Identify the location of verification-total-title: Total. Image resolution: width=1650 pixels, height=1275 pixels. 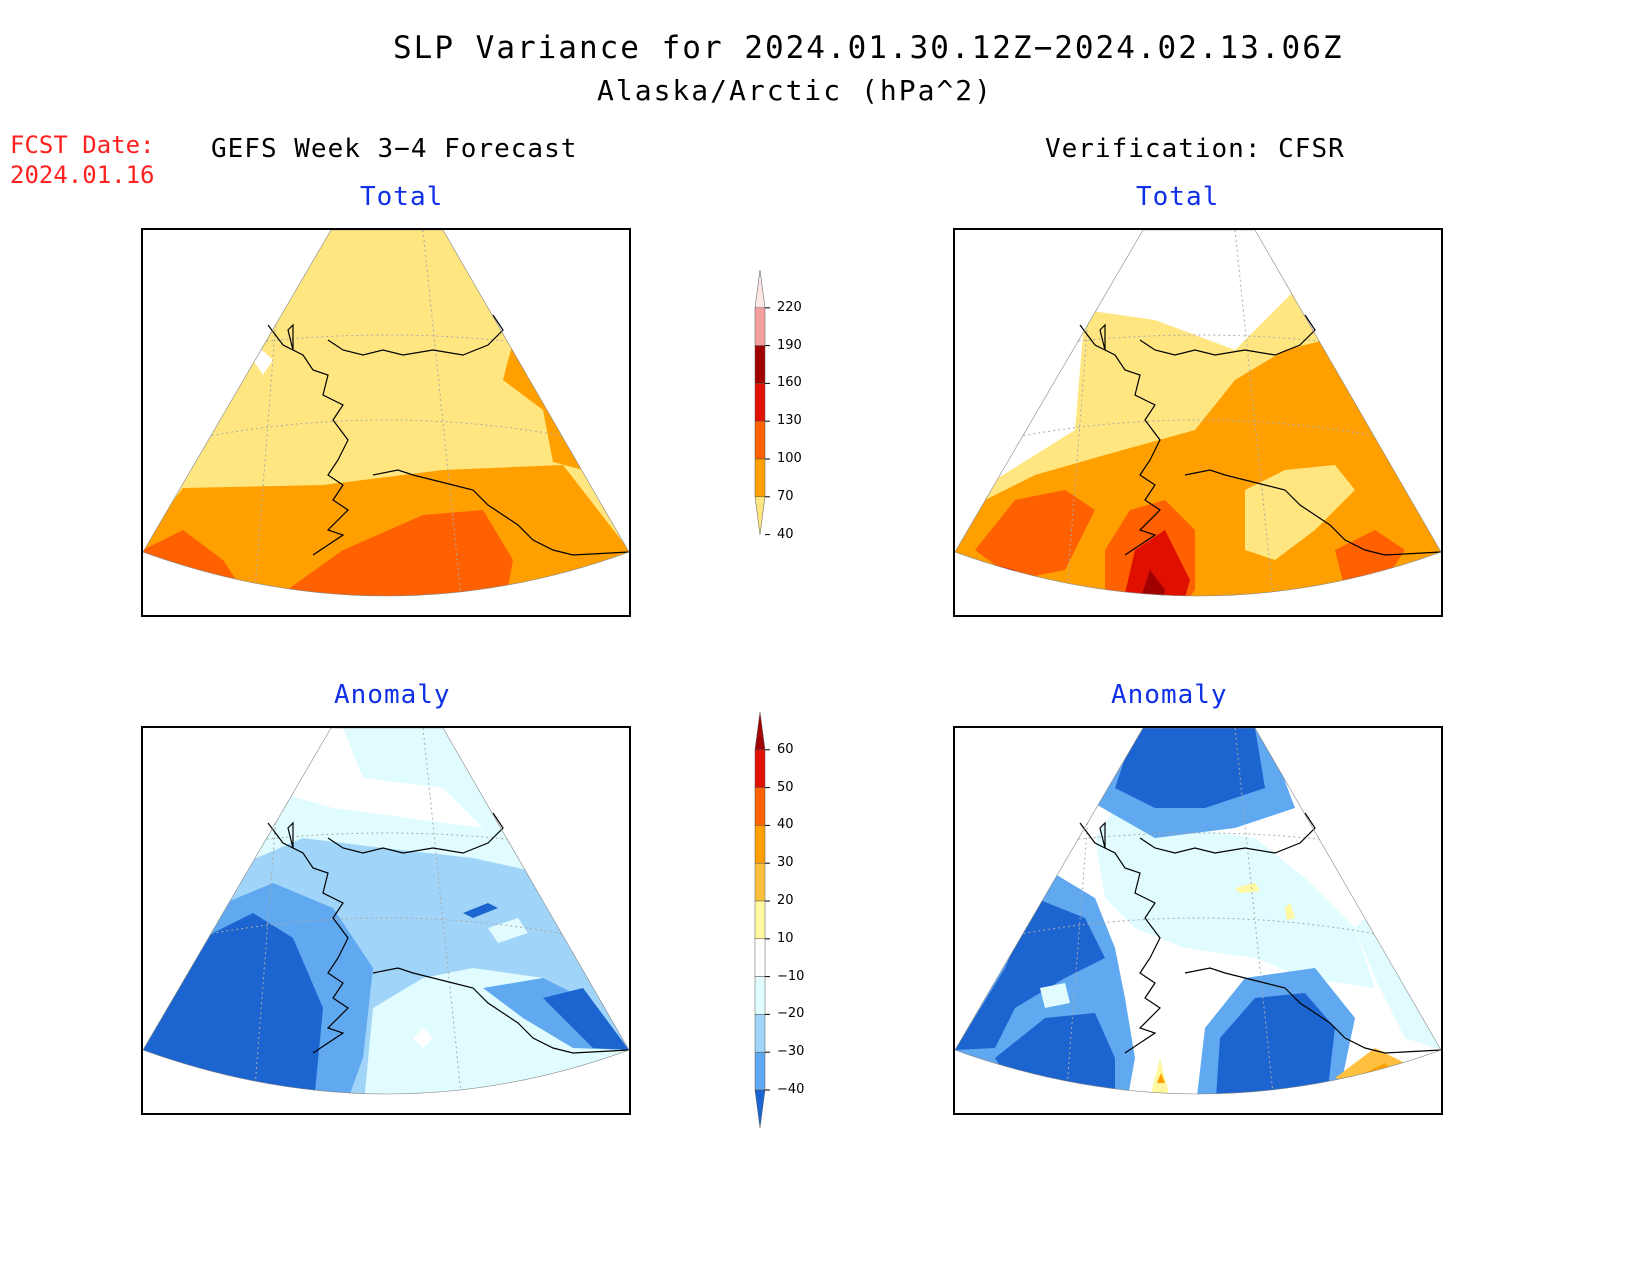
(1178, 197).